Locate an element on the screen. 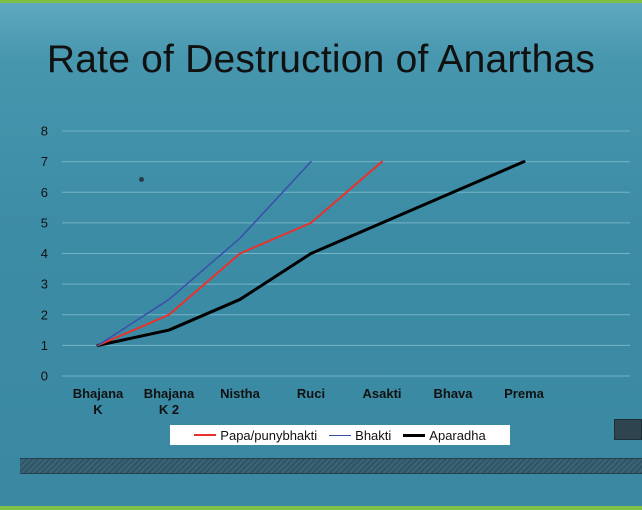  chart-legend: Papa/punybhakti Bhakti Aparadha is located at coordinates (340, 435).